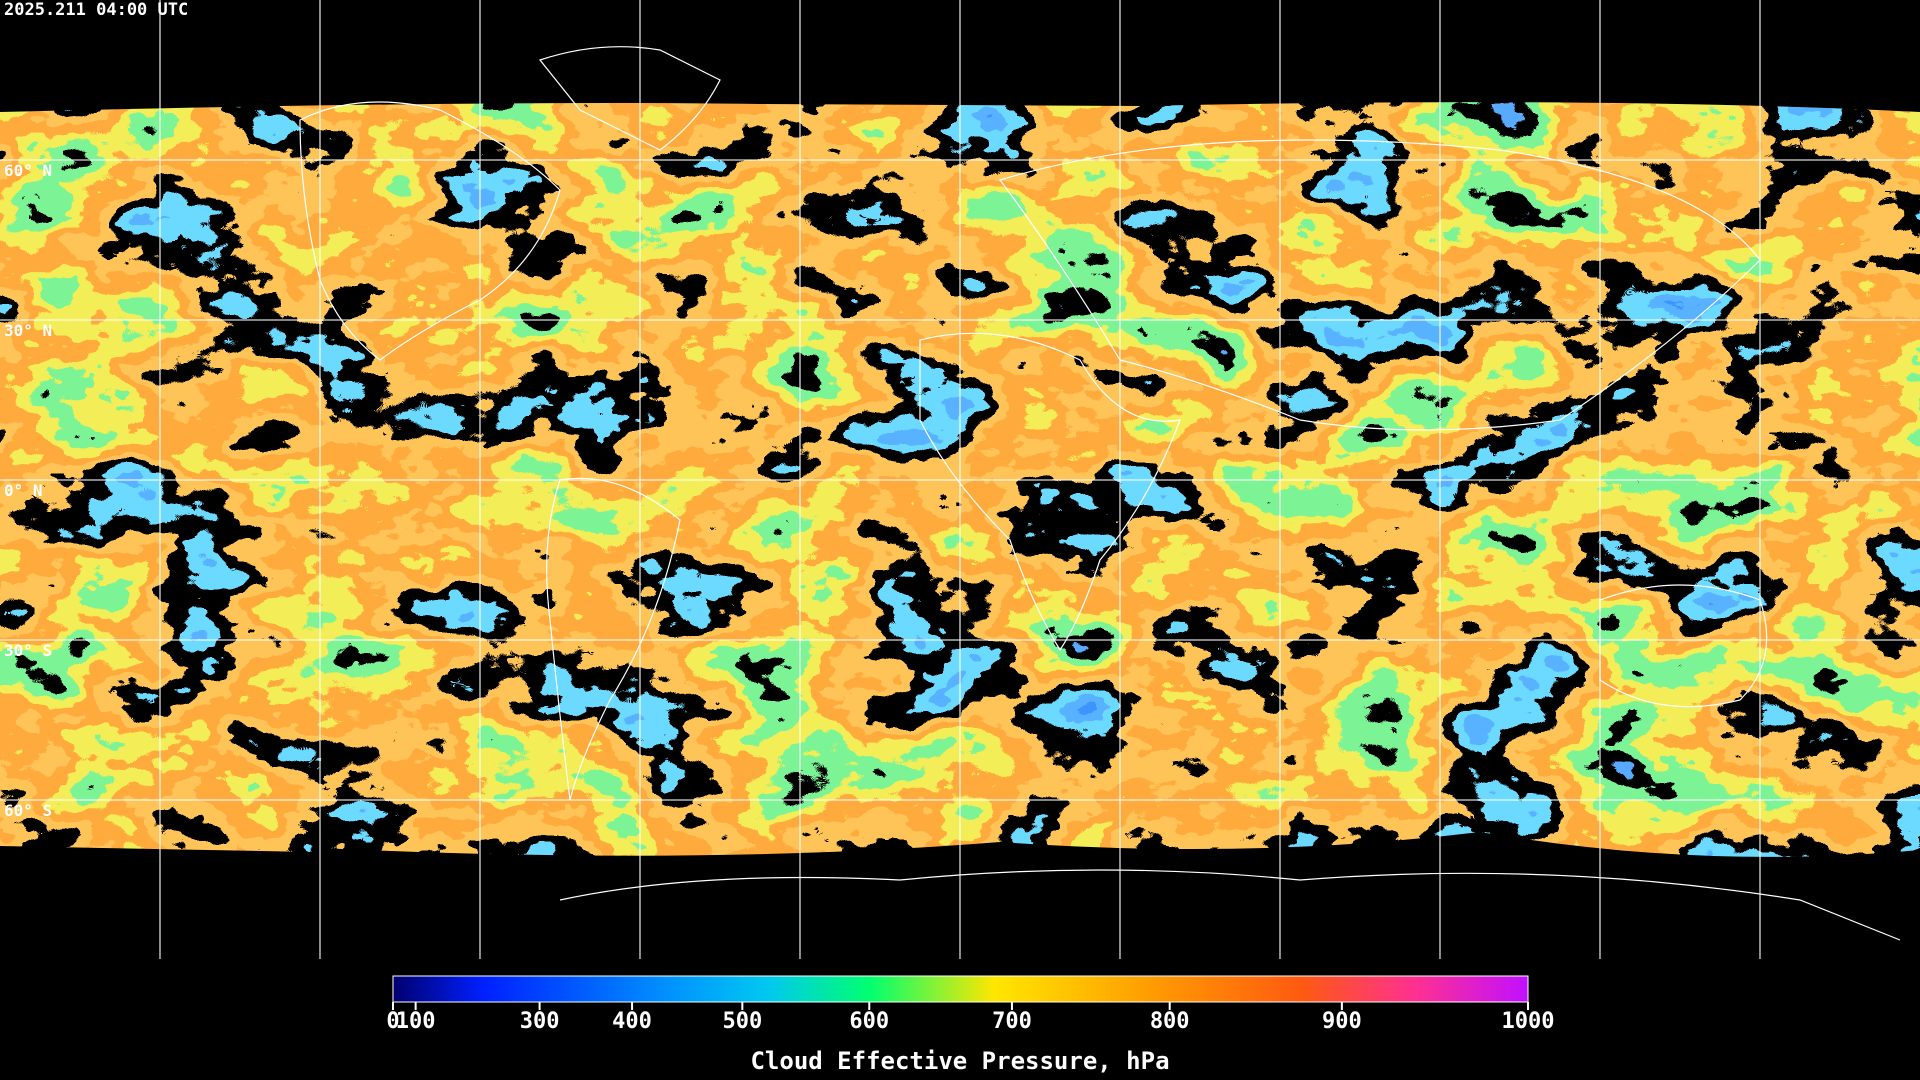  I want to click on timestamp: 2025.211 04:00 UTC, so click(96, 10).